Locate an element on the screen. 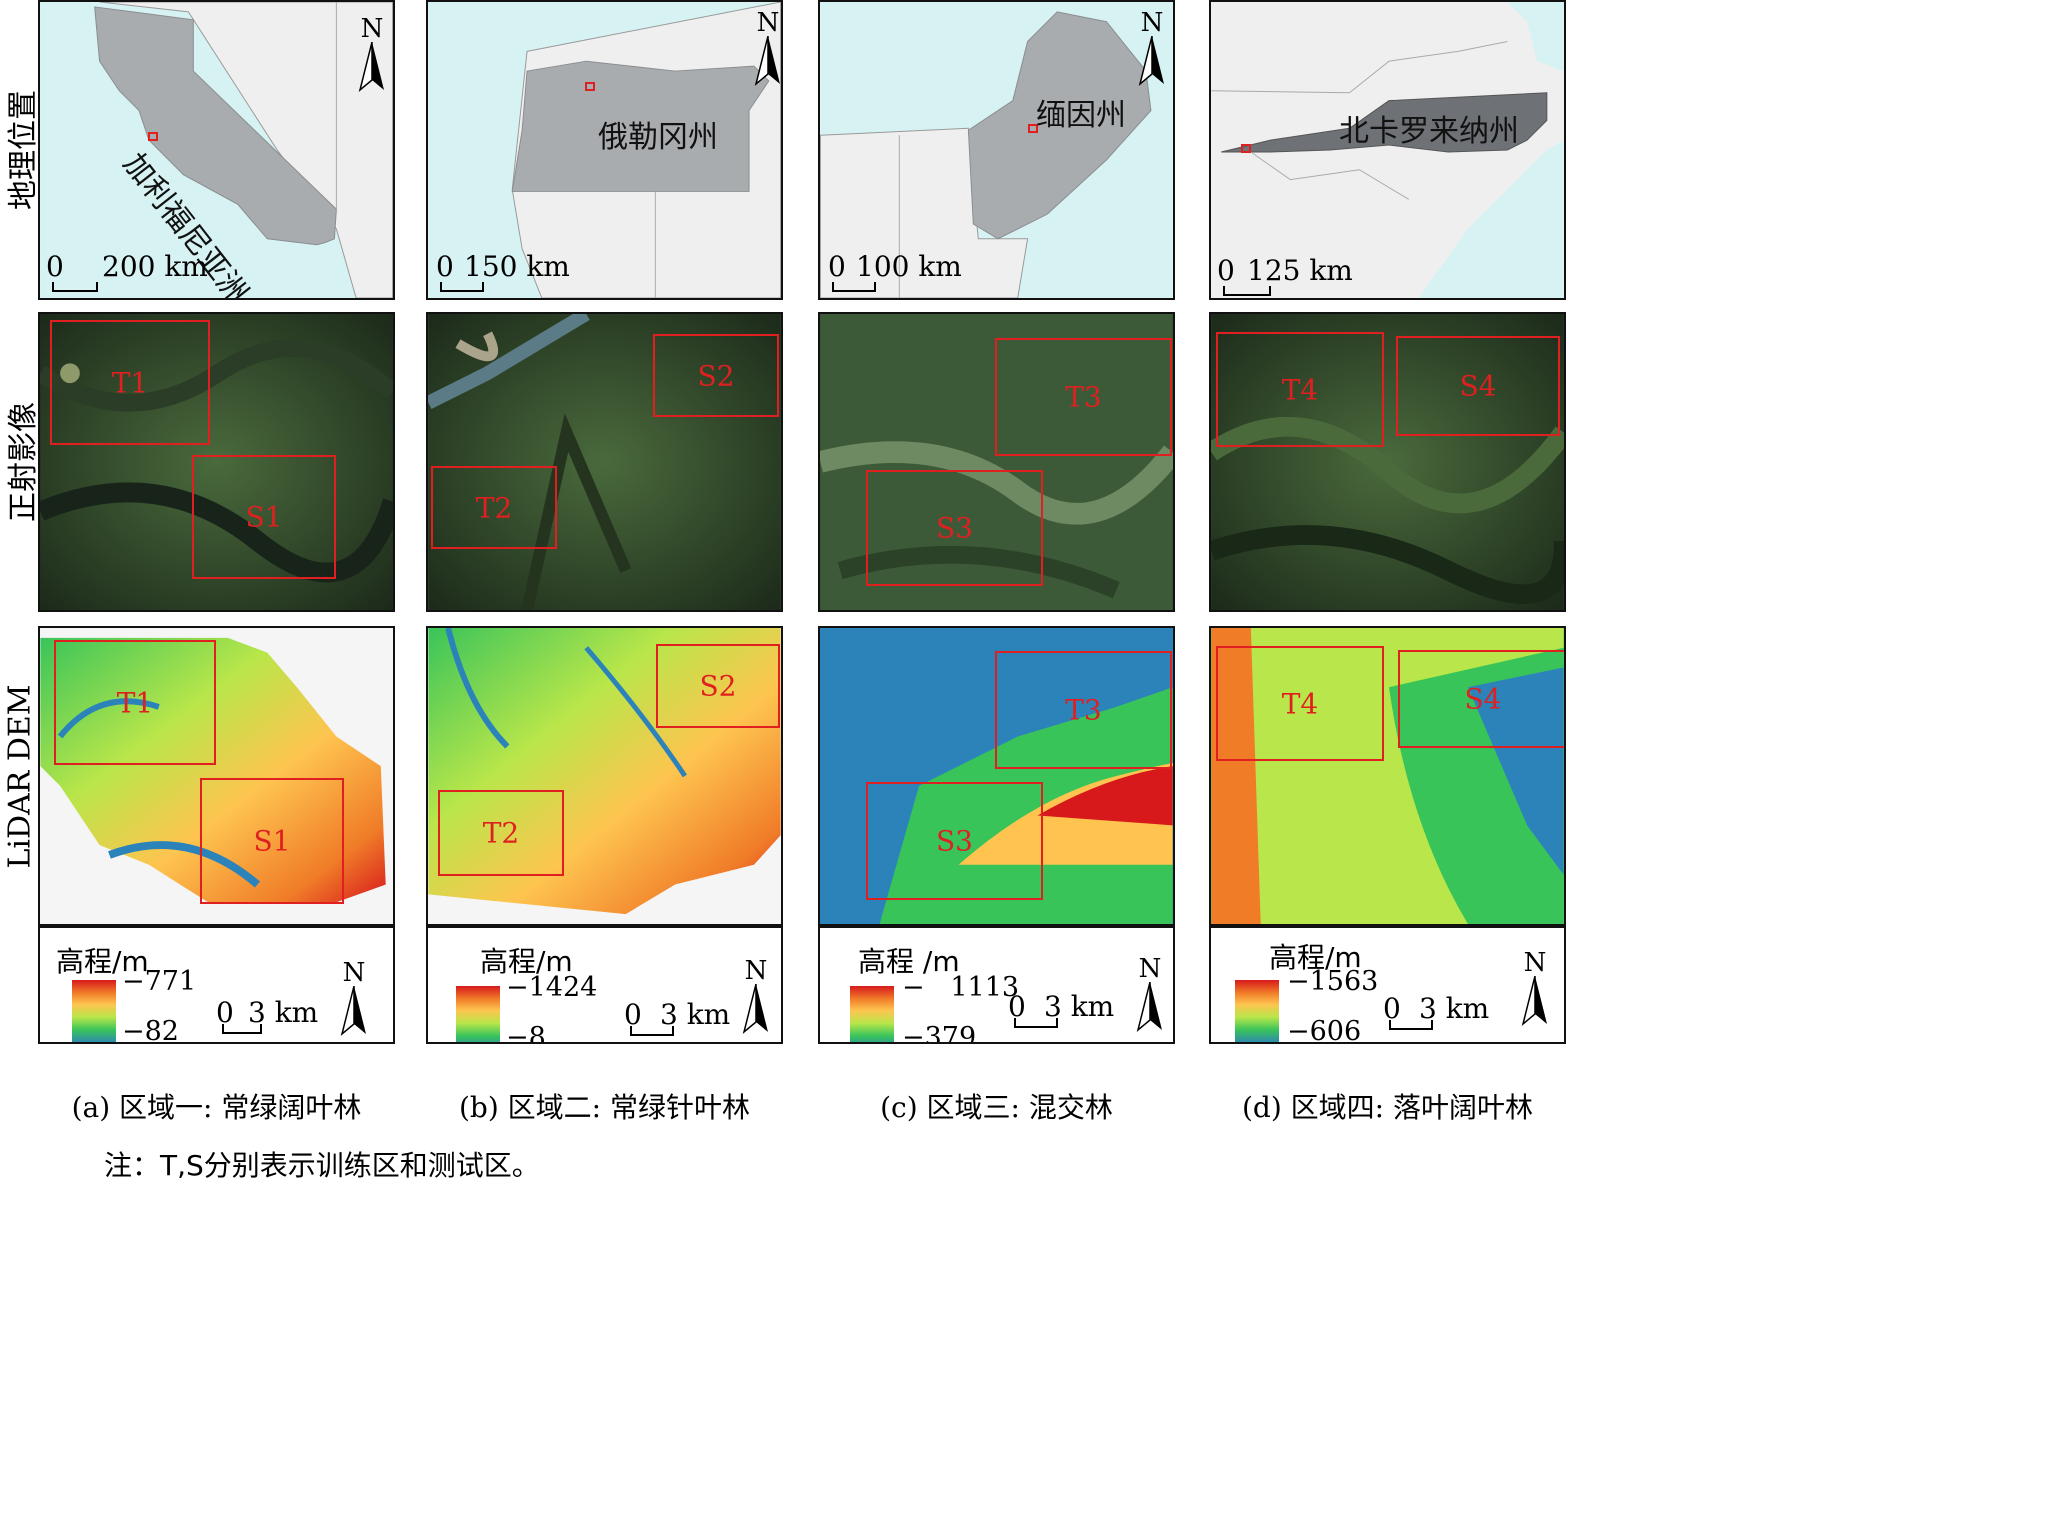  legend-region1: 高程/m −771 −82 0 3 km N is located at coordinates (216, 985).